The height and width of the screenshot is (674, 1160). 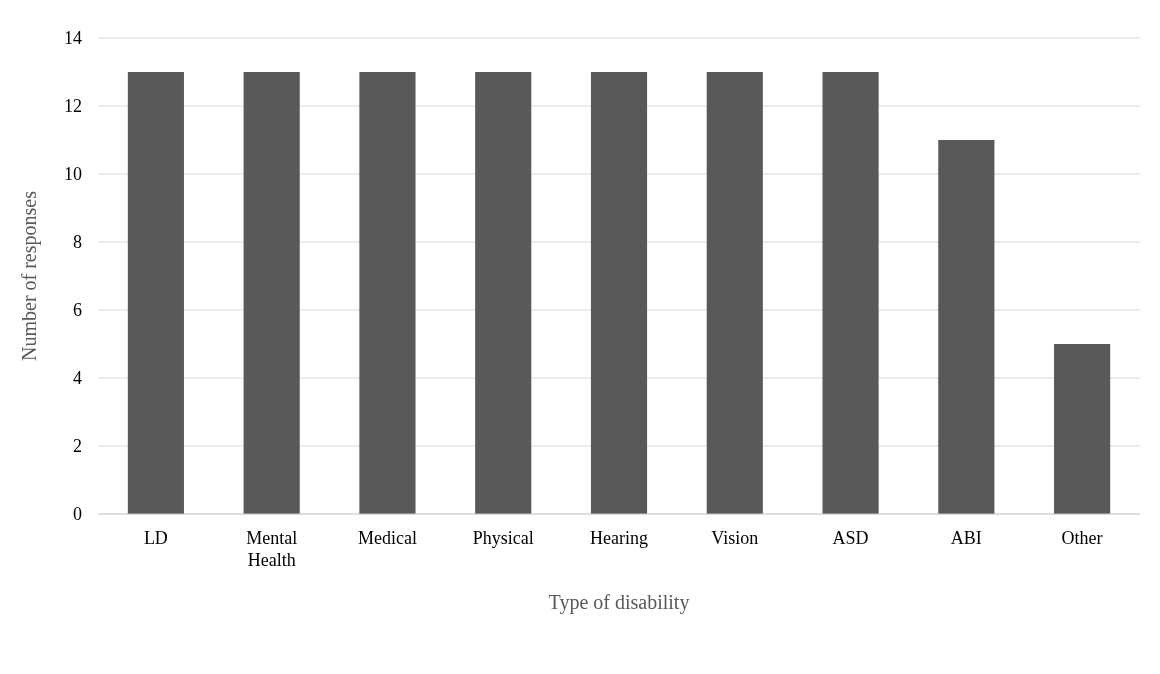 What do you see at coordinates (966, 538) in the screenshot?
I see `x-tick-label: ABI` at bounding box center [966, 538].